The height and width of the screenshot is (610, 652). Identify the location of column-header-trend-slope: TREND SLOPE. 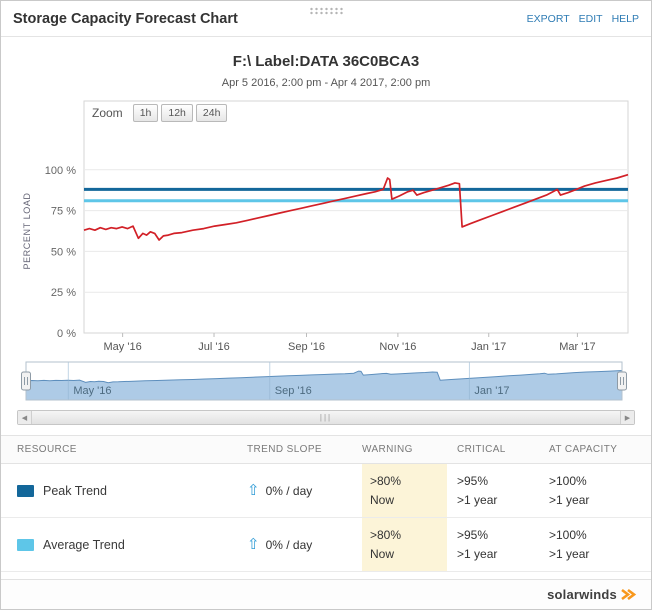
(284, 449).